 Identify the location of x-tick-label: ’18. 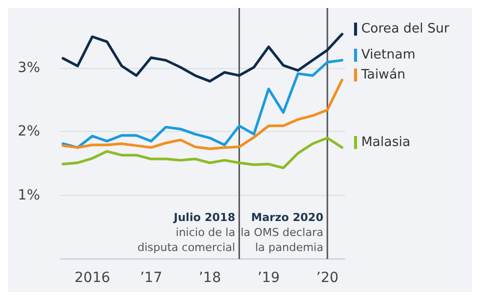
(209, 278).